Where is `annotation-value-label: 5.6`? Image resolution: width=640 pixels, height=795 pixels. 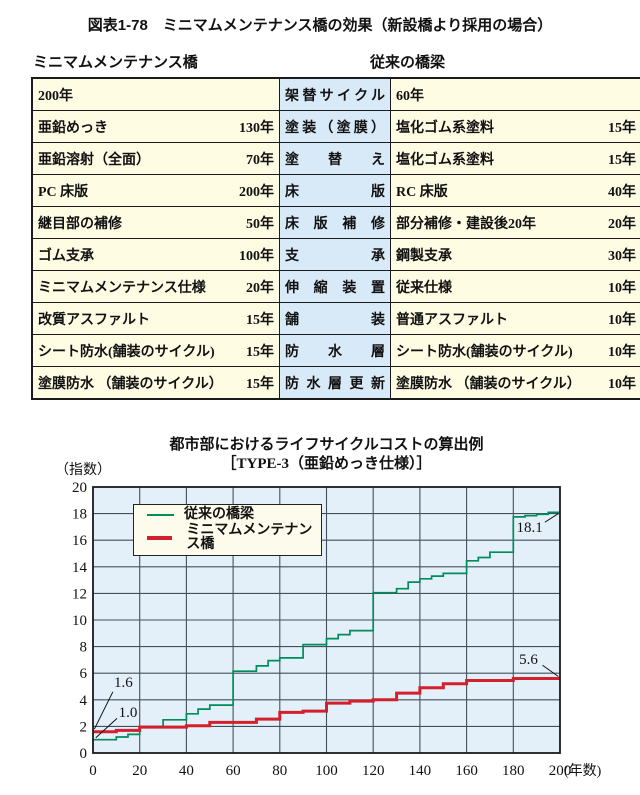
annotation-value-label: 5.6 is located at coordinates (528, 660).